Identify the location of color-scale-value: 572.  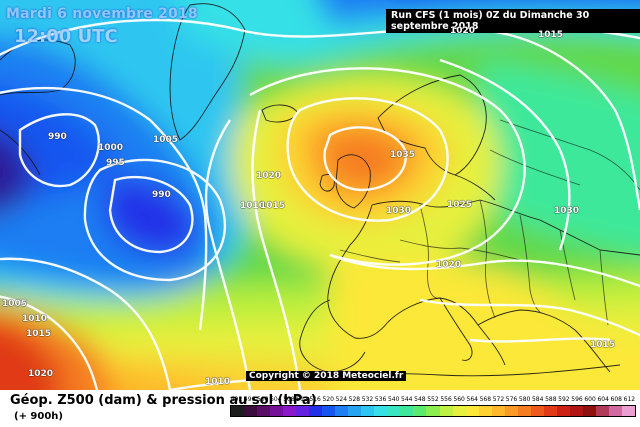
(498, 399).